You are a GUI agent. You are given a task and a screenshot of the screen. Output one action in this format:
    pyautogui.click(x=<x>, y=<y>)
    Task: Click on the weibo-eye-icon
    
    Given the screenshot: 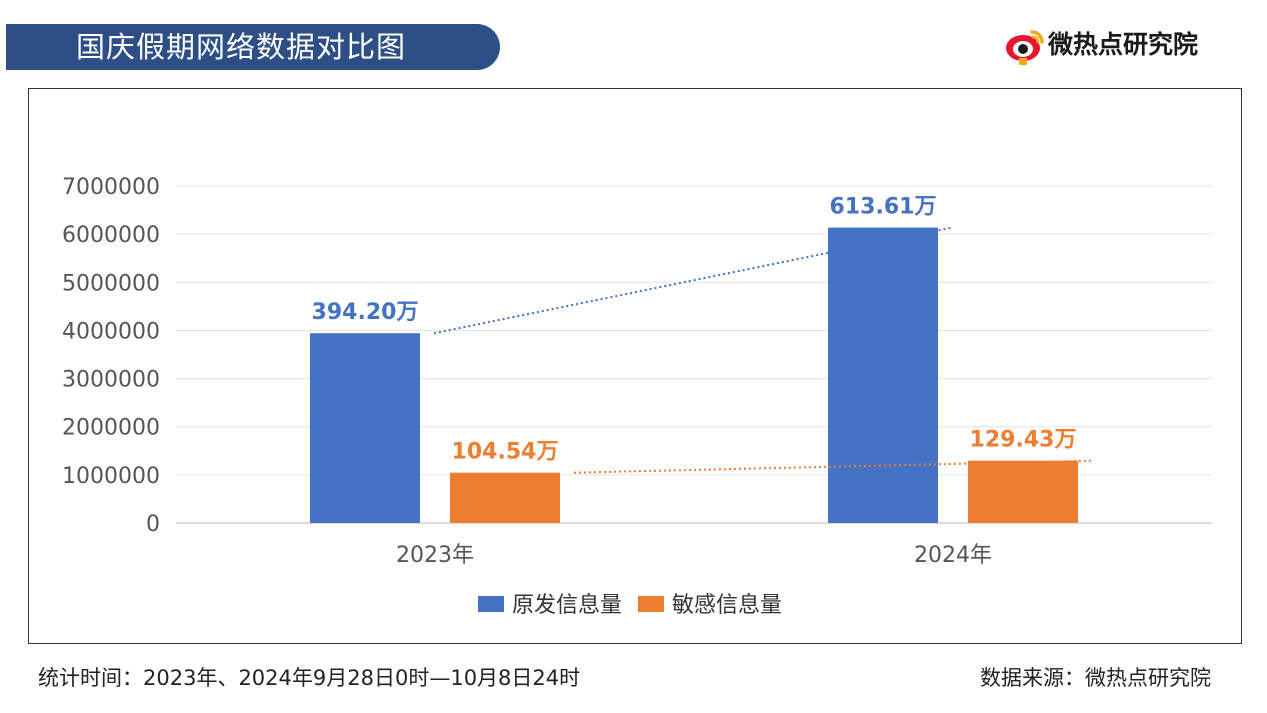 What is the action you would take?
    pyautogui.click(x=1025, y=47)
    